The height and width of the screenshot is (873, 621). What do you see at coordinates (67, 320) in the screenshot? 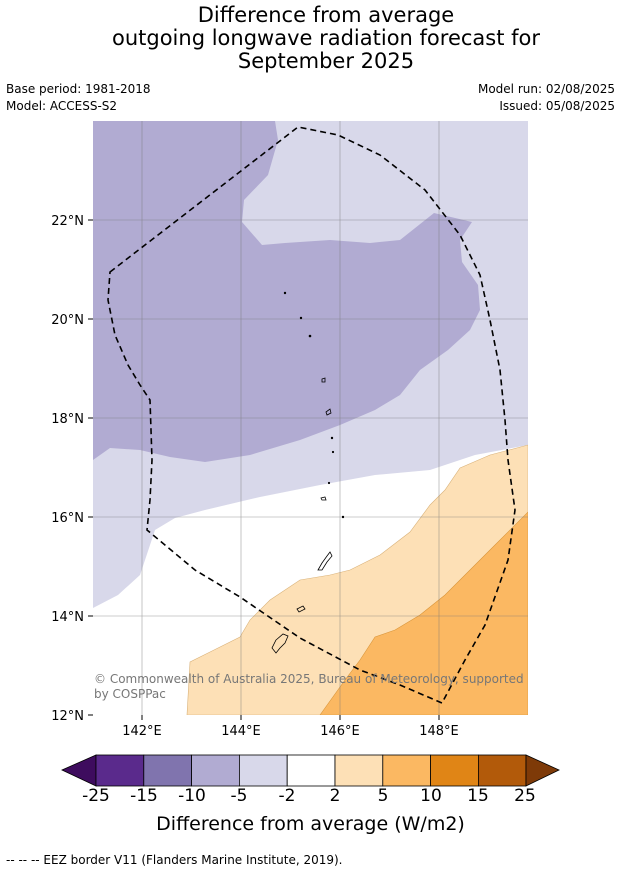
I see `lat-label: 20°N` at bounding box center [67, 320].